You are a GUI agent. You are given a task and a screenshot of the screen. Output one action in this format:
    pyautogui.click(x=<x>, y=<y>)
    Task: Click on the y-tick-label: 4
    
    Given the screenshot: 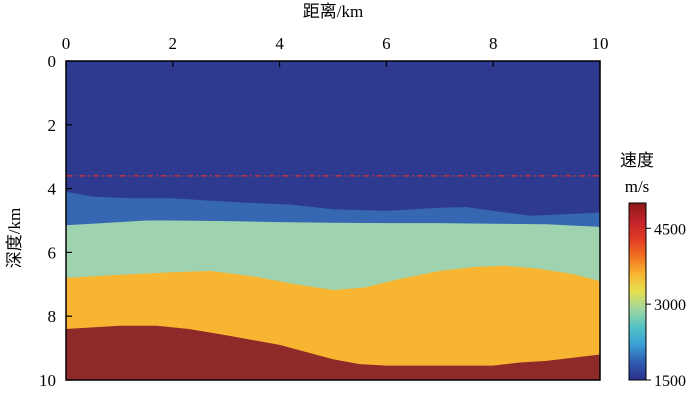 What is the action you would take?
    pyautogui.click(x=52, y=189)
    